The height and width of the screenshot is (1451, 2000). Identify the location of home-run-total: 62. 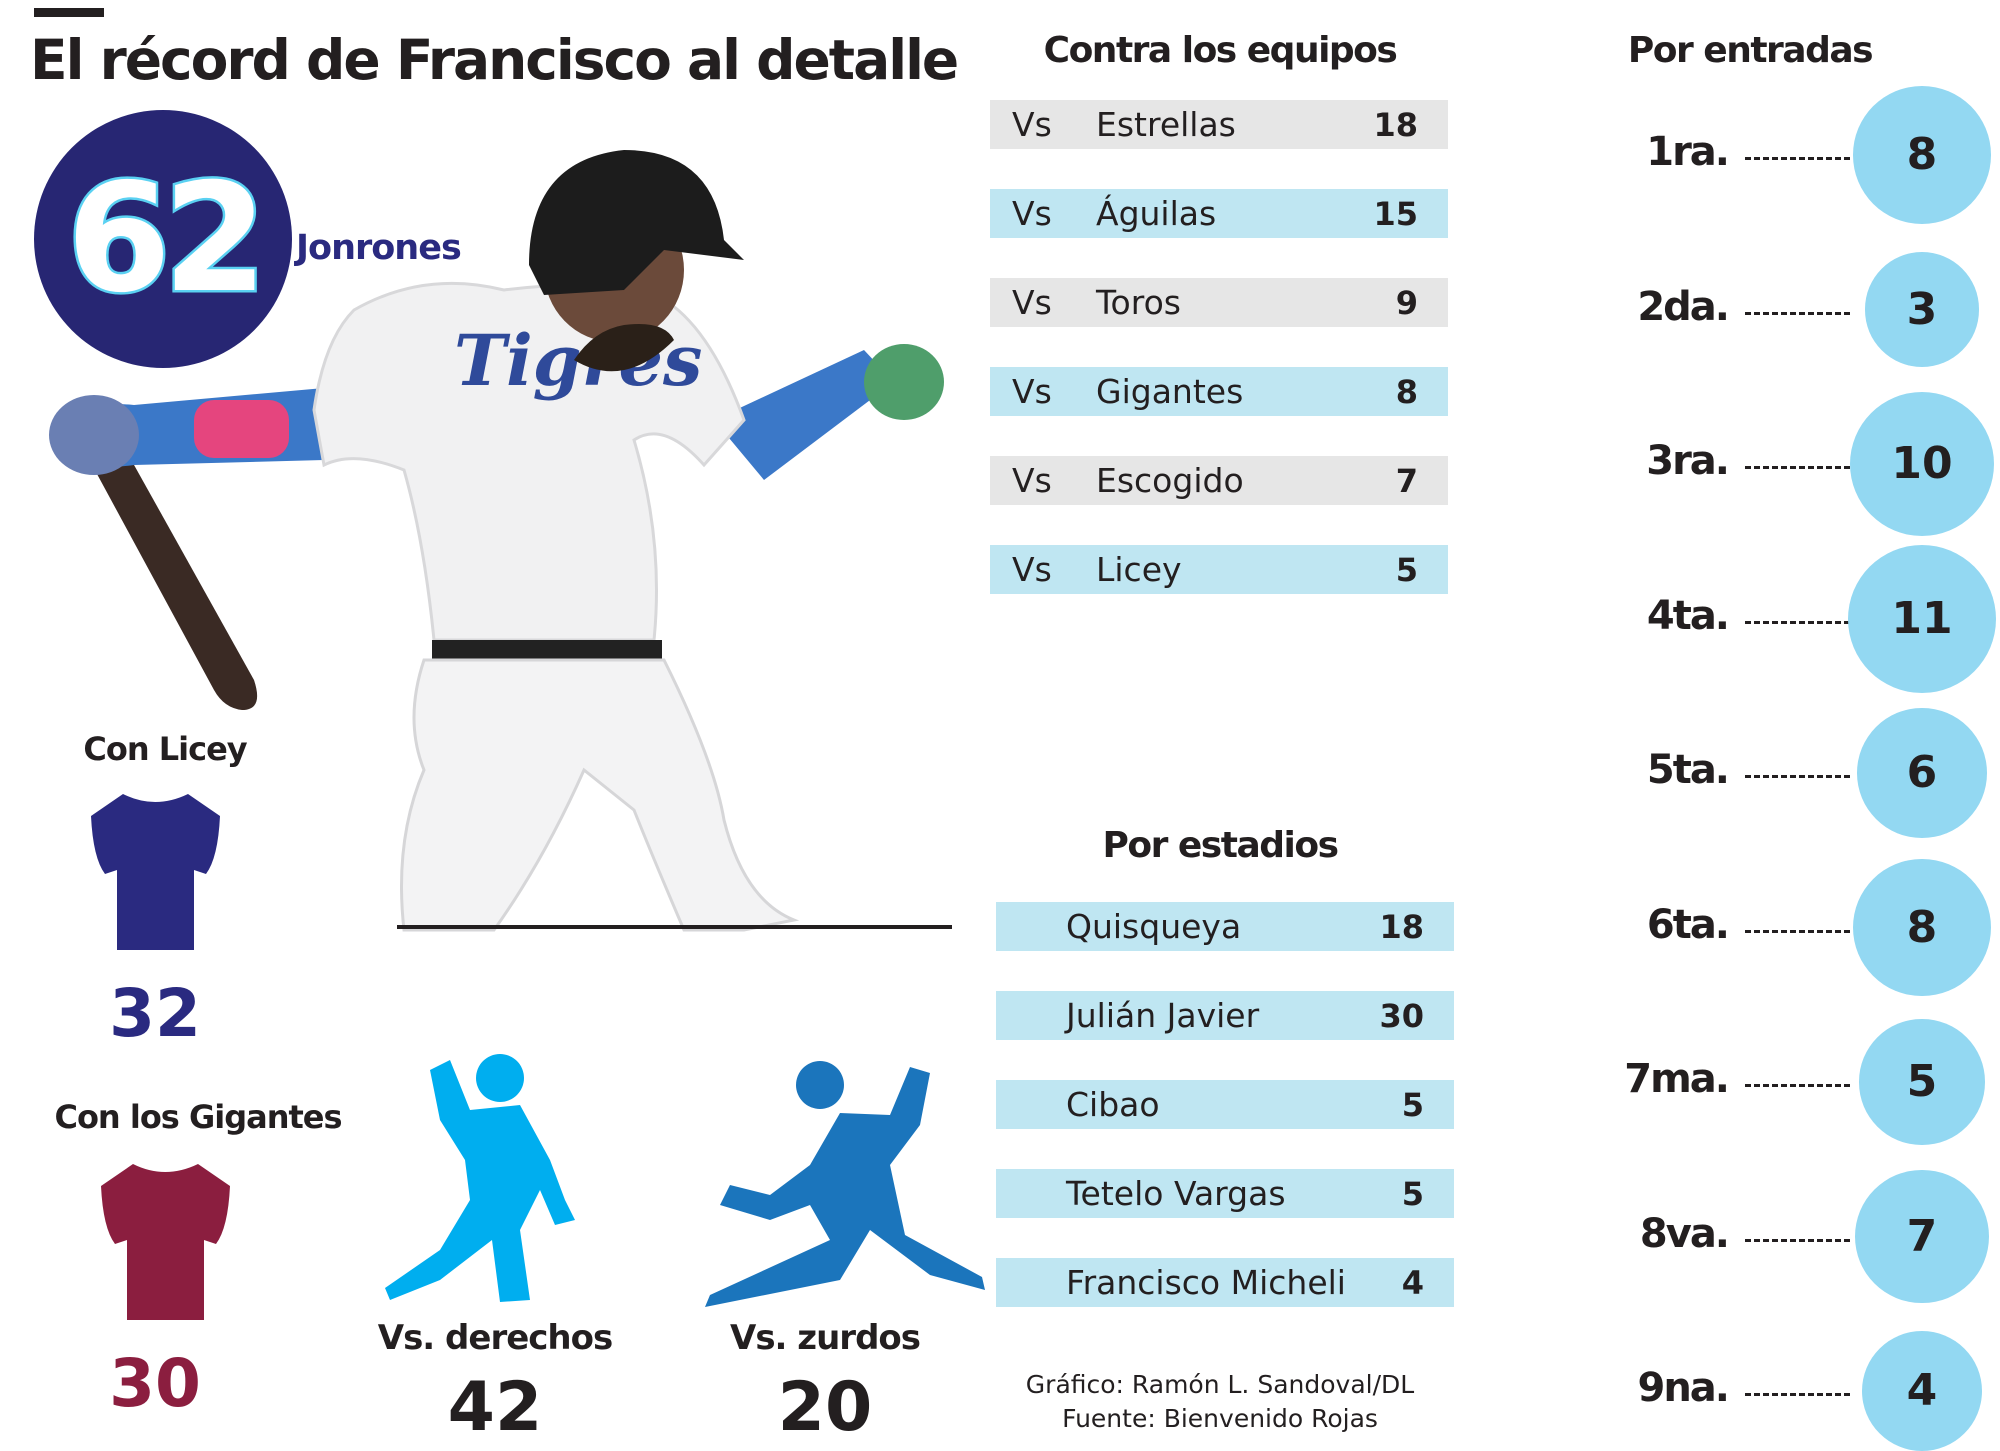
(167, 239).